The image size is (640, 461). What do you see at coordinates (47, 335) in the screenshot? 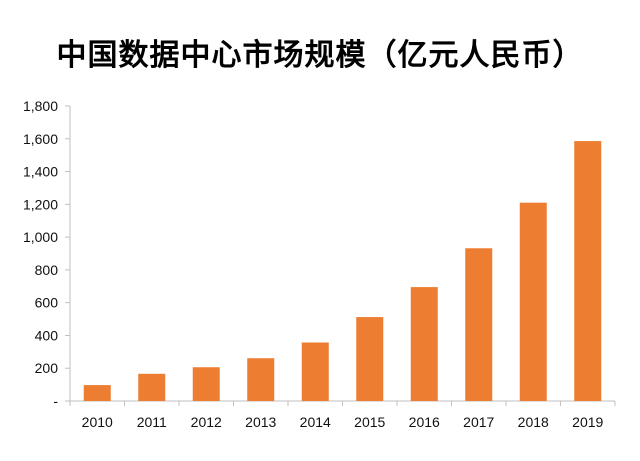
I see `y-tick-label: 400` at bounding box center [47, 335].